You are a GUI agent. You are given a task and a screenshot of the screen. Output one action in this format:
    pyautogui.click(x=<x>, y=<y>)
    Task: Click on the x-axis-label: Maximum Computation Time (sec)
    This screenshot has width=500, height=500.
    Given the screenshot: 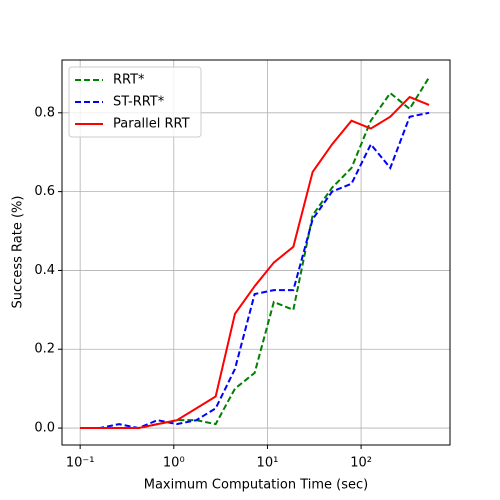 What is the action you would take?
    pyautogui.click(x=256, y=485)
    